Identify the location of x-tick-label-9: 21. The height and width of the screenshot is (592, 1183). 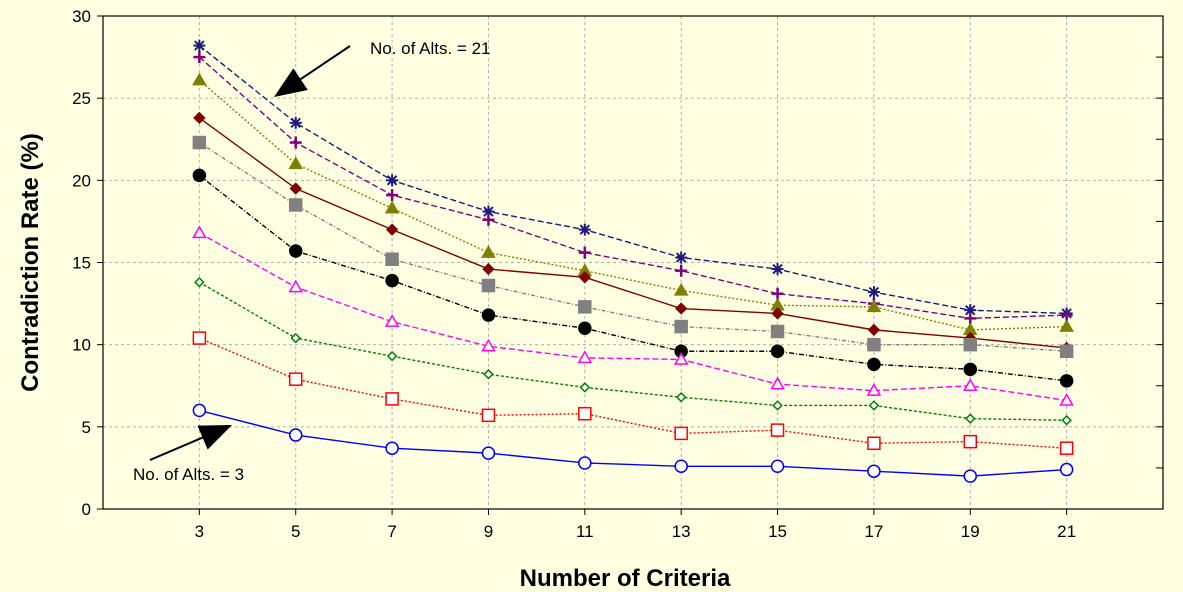
(1066, 531).